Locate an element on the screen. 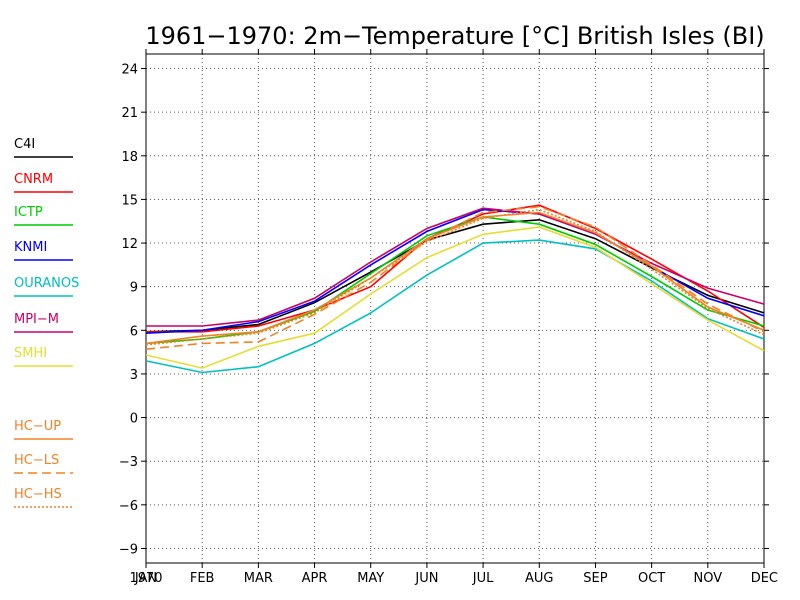 This screenshot has width=800, height=600. x-tick-label: FEB is located at coordinates (202, 578).